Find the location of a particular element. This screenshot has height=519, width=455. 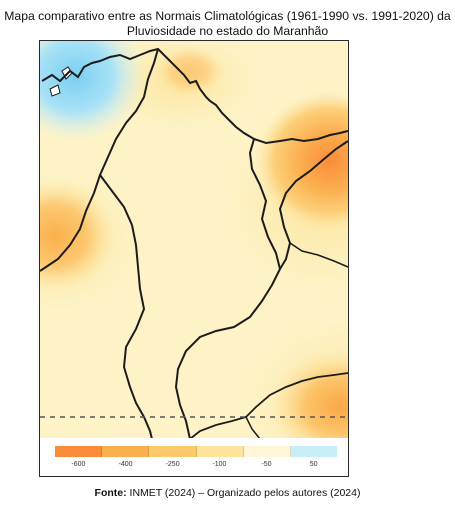

eastern-state-border is located at coordinates (228, 288).